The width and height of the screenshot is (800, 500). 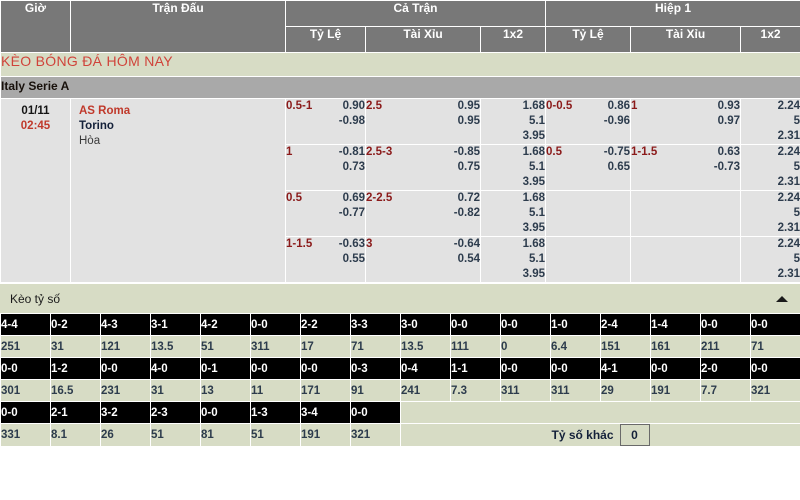 What do you see at coordinates (25, 346) in the screenshot?
I see `score-odds: 251` at bounding box center [25, 346].